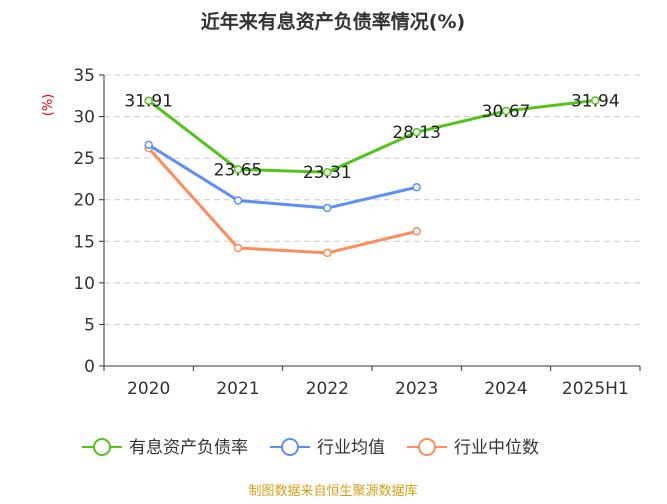 The image size is (667, 504). I want to click on data-label: 31.94, so click(595, 101).